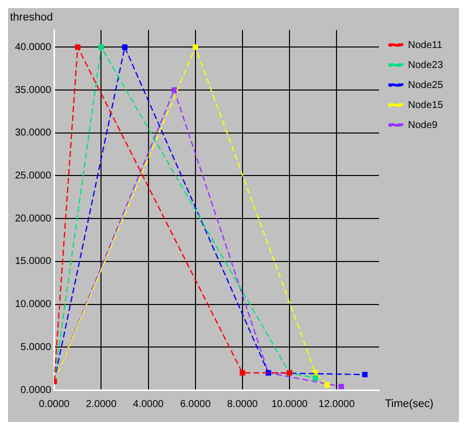  Describe the element at coordinates (423, 125) in the screenshot. I see `legend-label: Node9` at that location.